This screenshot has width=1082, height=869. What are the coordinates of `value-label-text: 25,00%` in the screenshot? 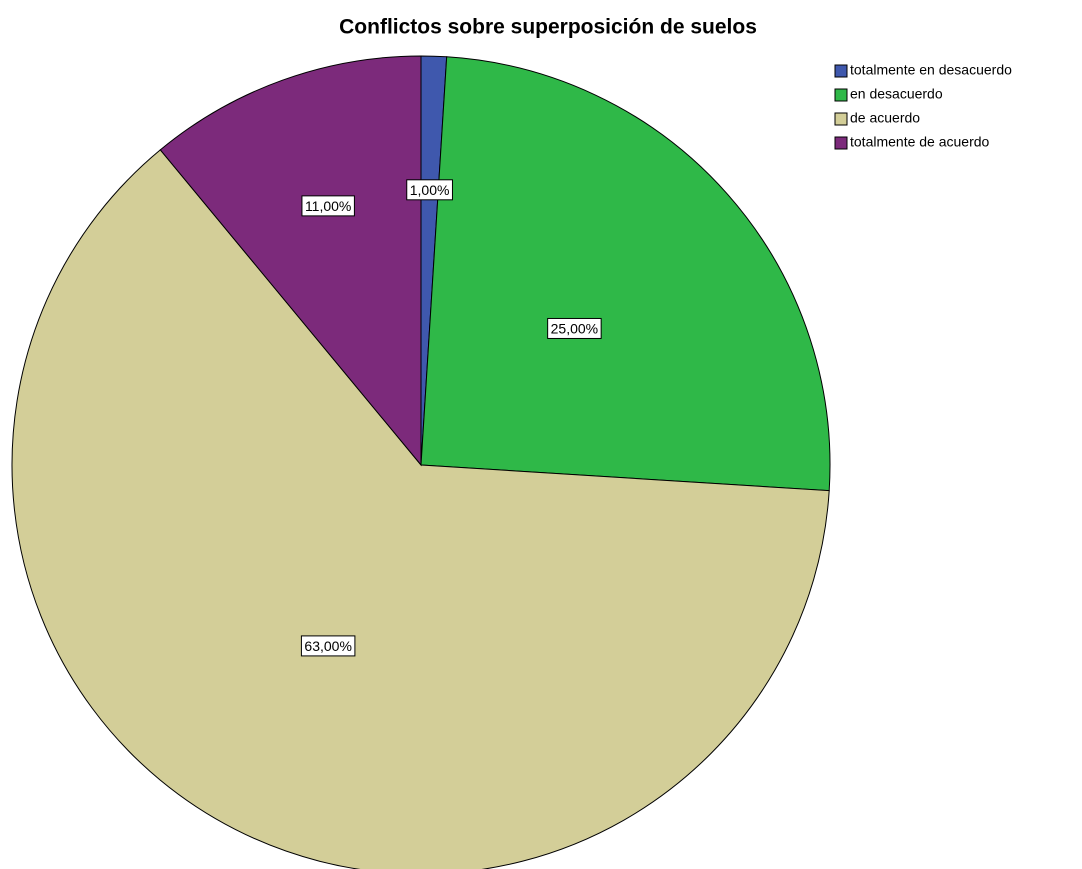 It's located at (574, 328).